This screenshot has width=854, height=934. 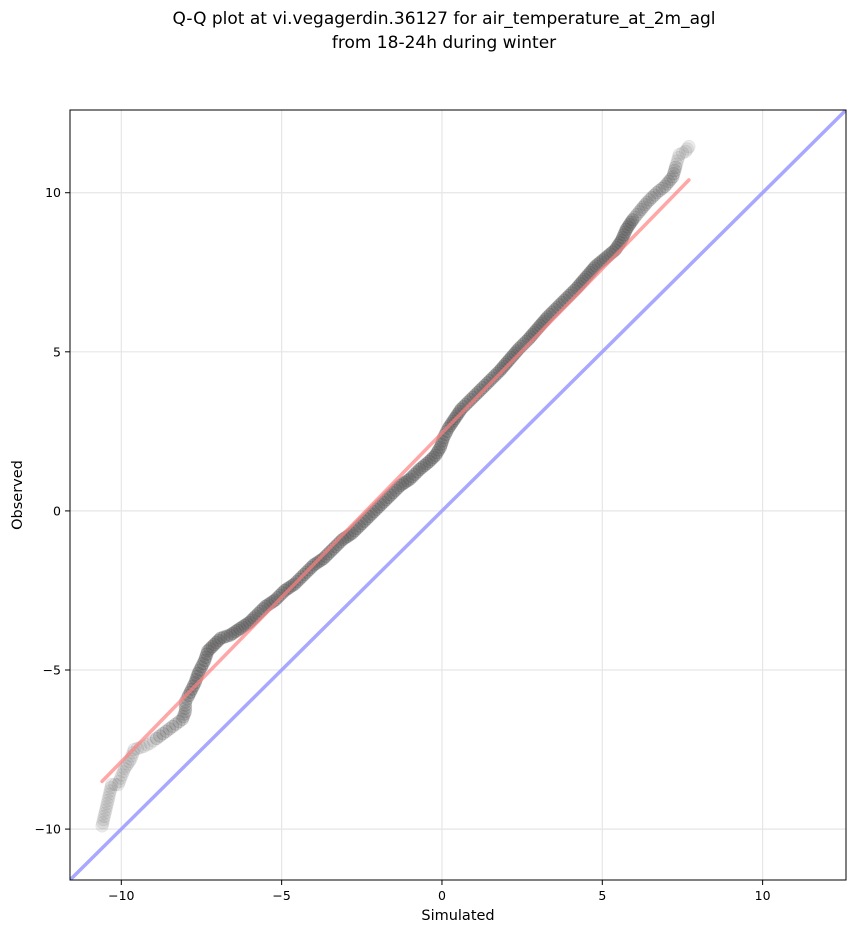 I want to click on y-tick-label: 10, so click(x=53, y=192).